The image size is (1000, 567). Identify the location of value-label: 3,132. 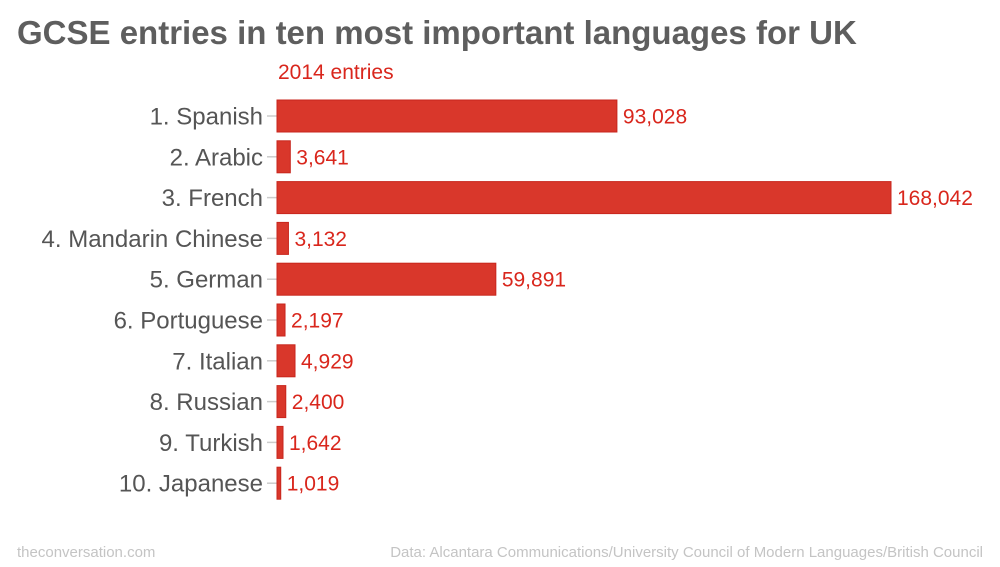
(320, 239).